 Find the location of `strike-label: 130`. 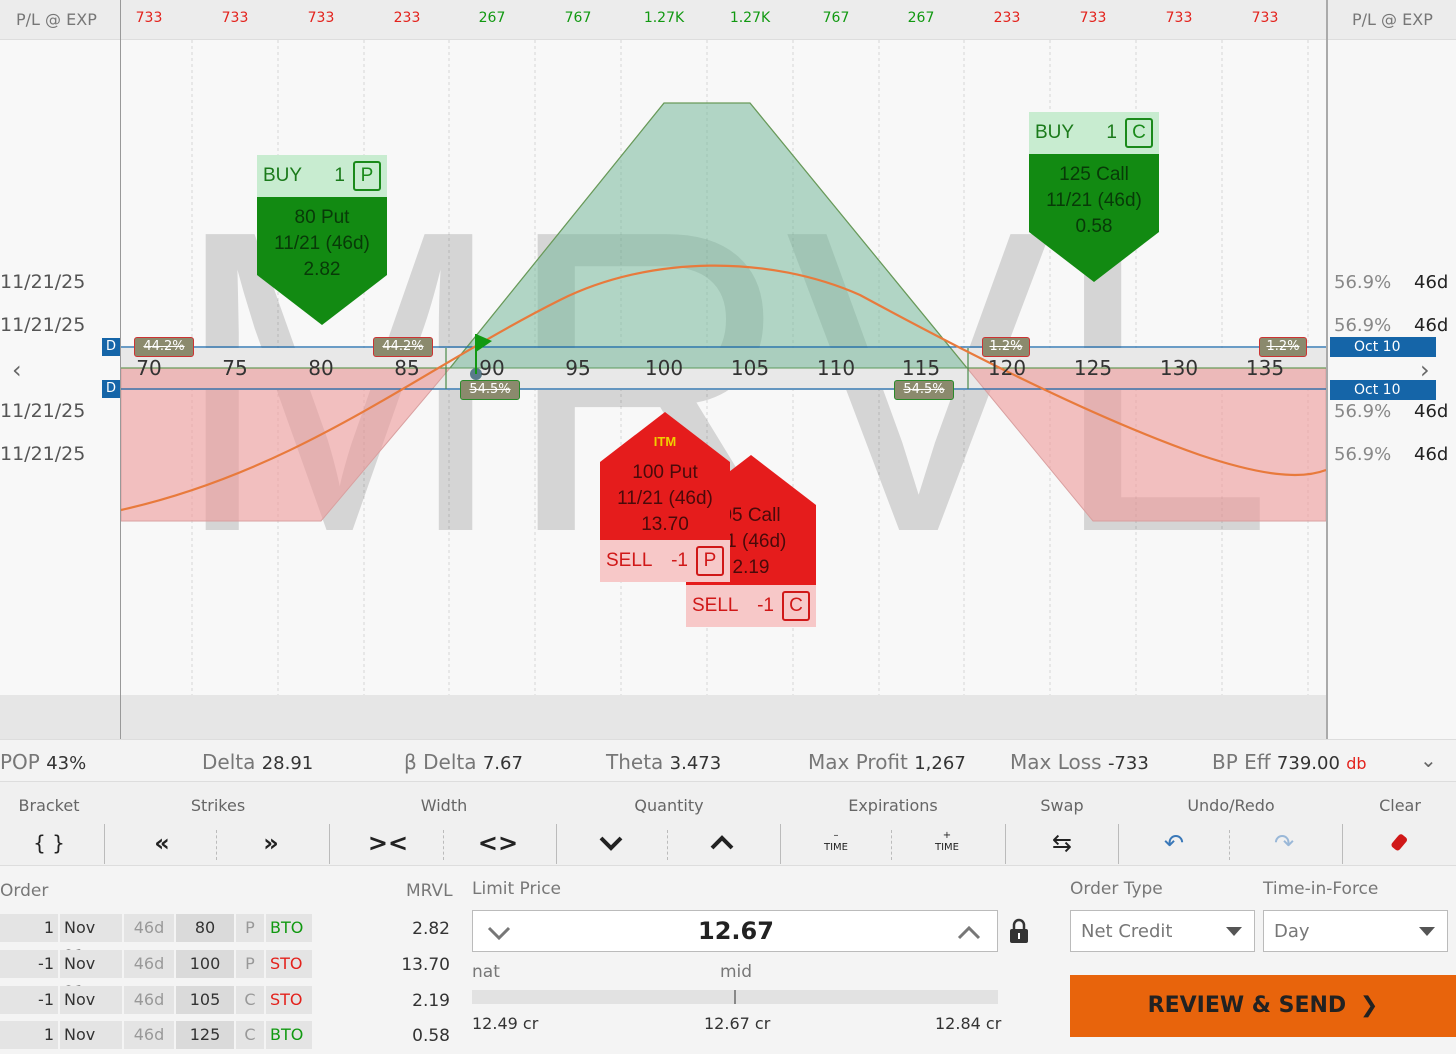

strike-label: 130 is located at coordinates (1179, 368).